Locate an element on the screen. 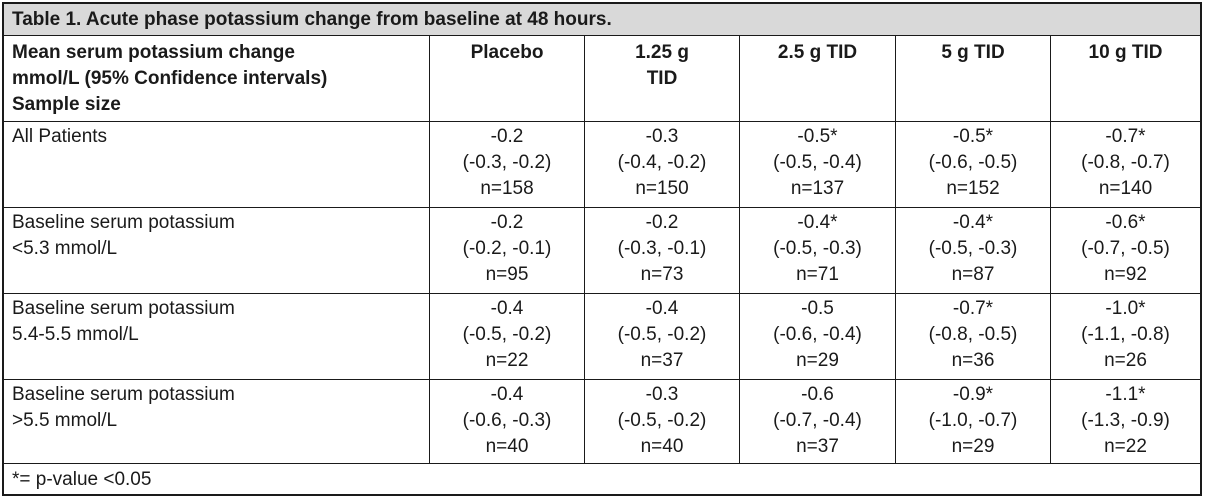 The image size is (1205, 498). mean-change: -1.0* is located at coordinates (1125, 308).